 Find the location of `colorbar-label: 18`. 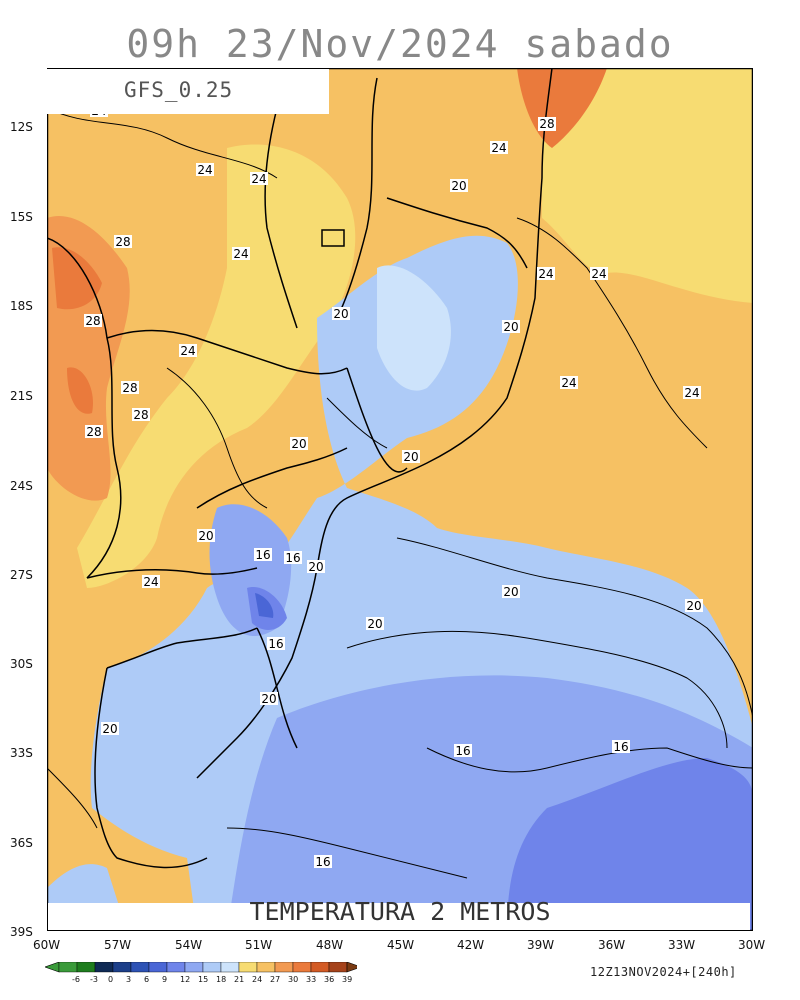

colorbar-label: 18 is located at coordinates (221, 979).